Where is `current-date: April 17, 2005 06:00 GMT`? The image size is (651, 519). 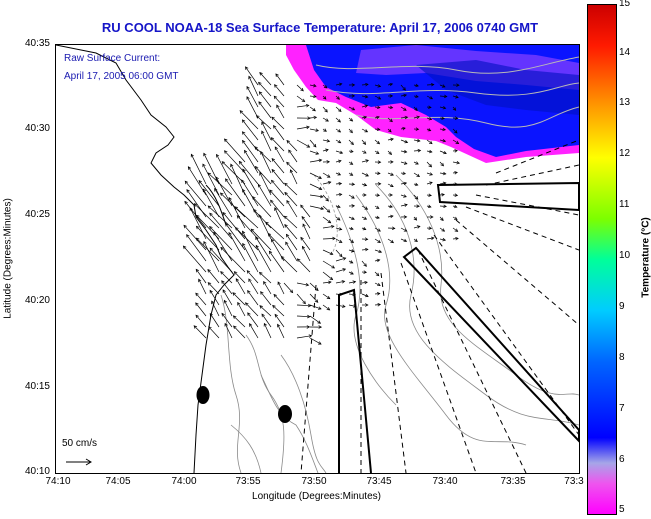
current-date: April 17, 2005 06:00 GMT is located at coordinates (121, 76).